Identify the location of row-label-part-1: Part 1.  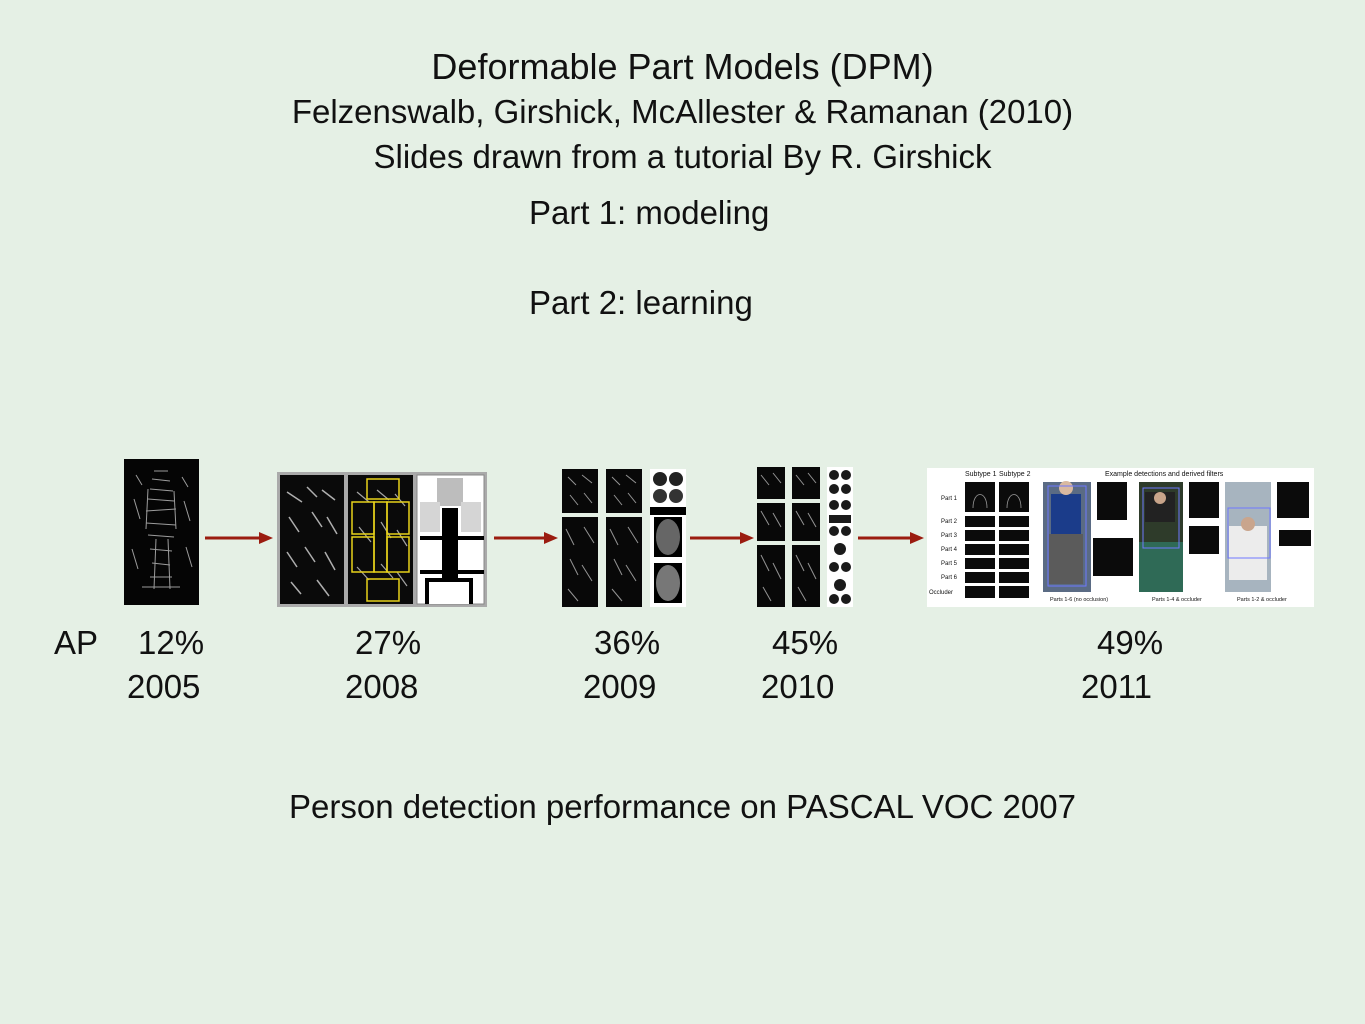
(949, 499).